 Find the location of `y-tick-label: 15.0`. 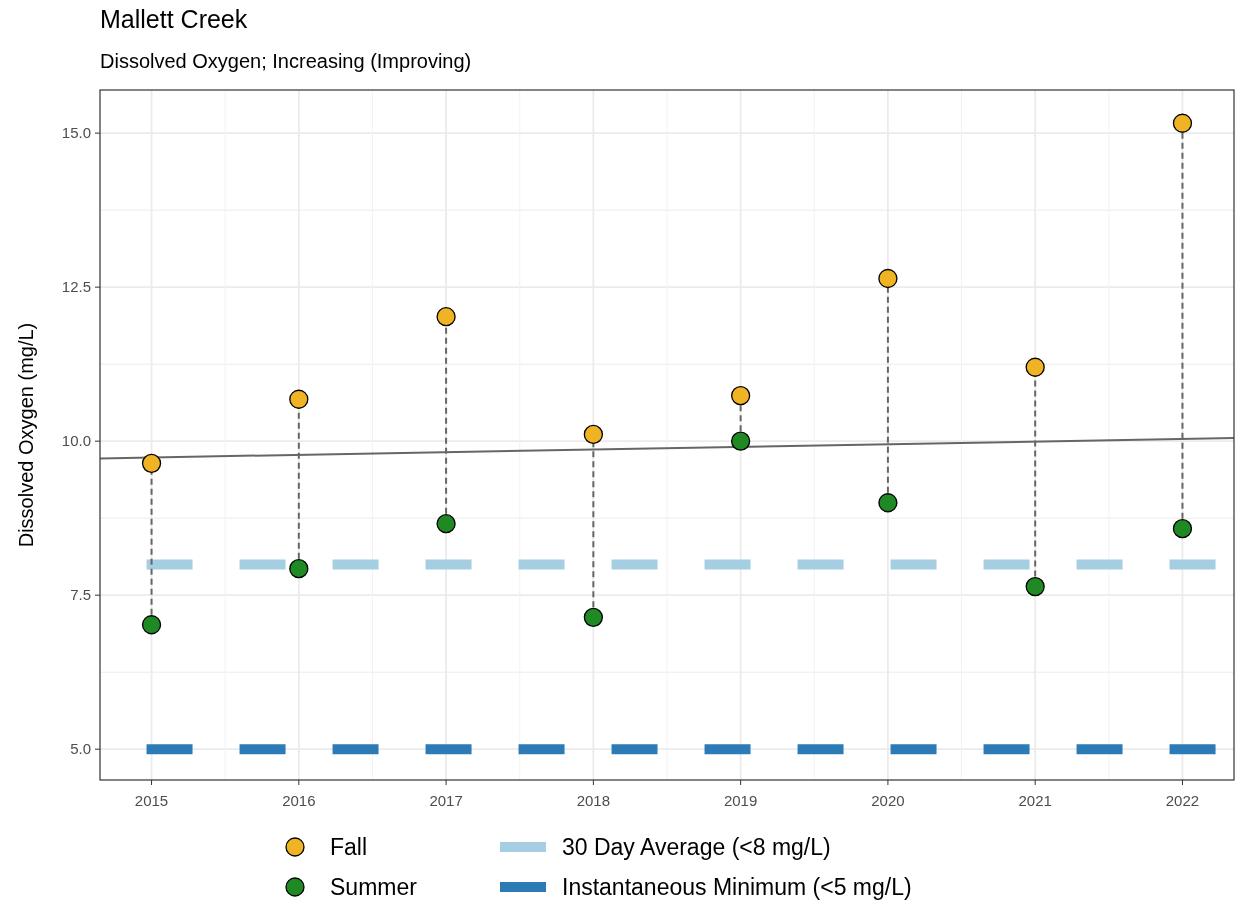

y-tick-label: 15.0 is located at coordinates (76, 133).